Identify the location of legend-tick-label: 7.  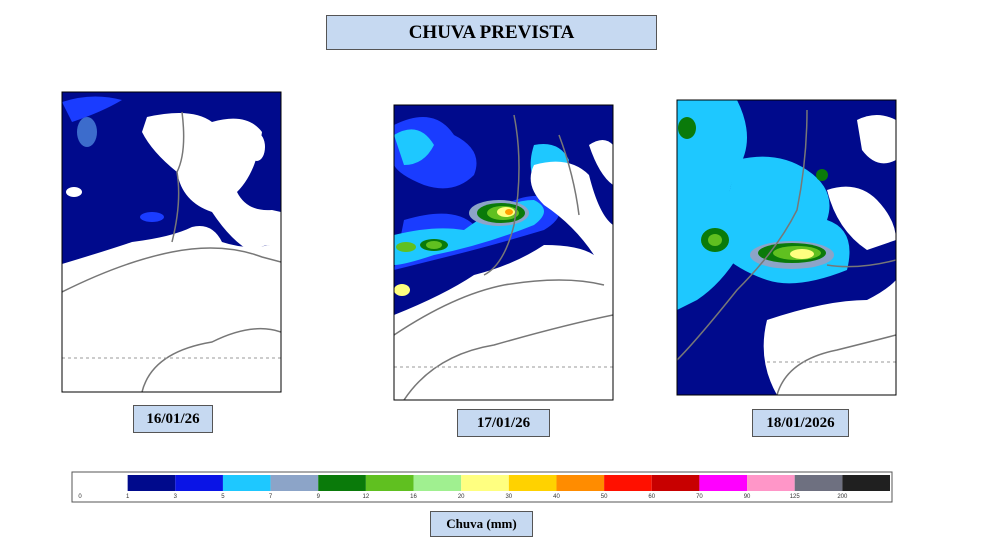
(271, 497).